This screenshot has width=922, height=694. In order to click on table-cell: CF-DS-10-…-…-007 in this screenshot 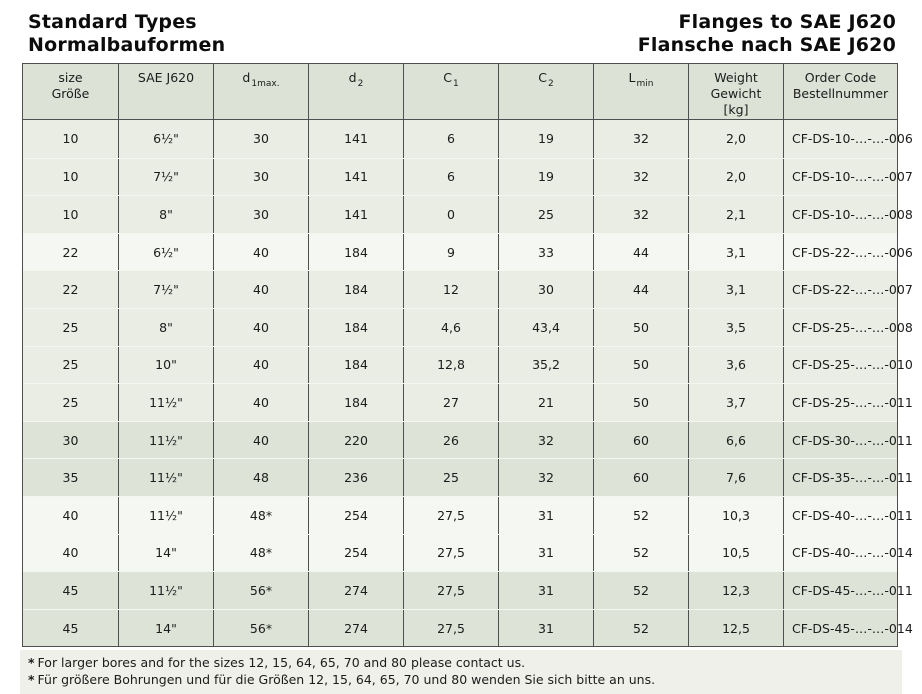, I will do `click(852, 177)`.